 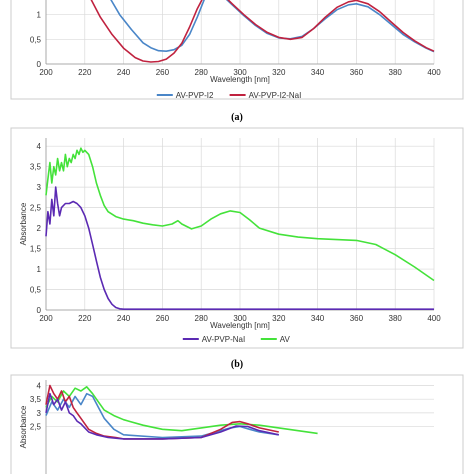 What do you see at coordinates (39, 228) in the screenshot?
I see `y-tick-label: 2` at bounding box center [39, 228].